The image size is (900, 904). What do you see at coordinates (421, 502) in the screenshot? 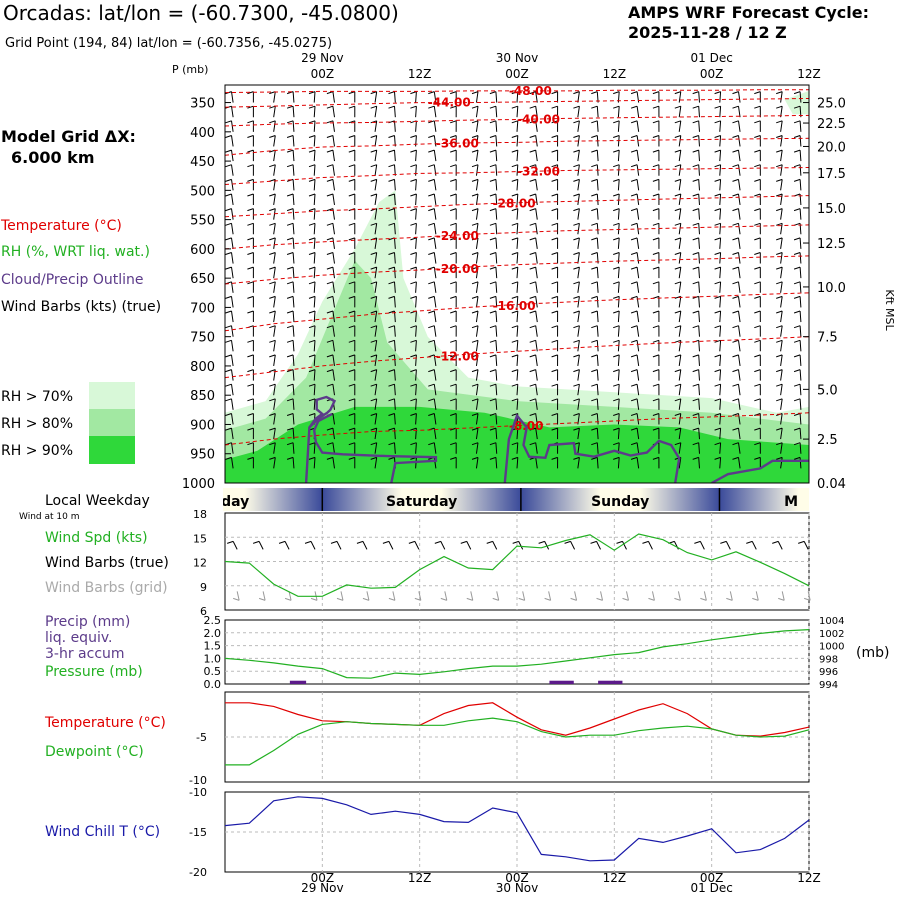
I see `weekday-label: Saturday` at bounding box center [421, 502].